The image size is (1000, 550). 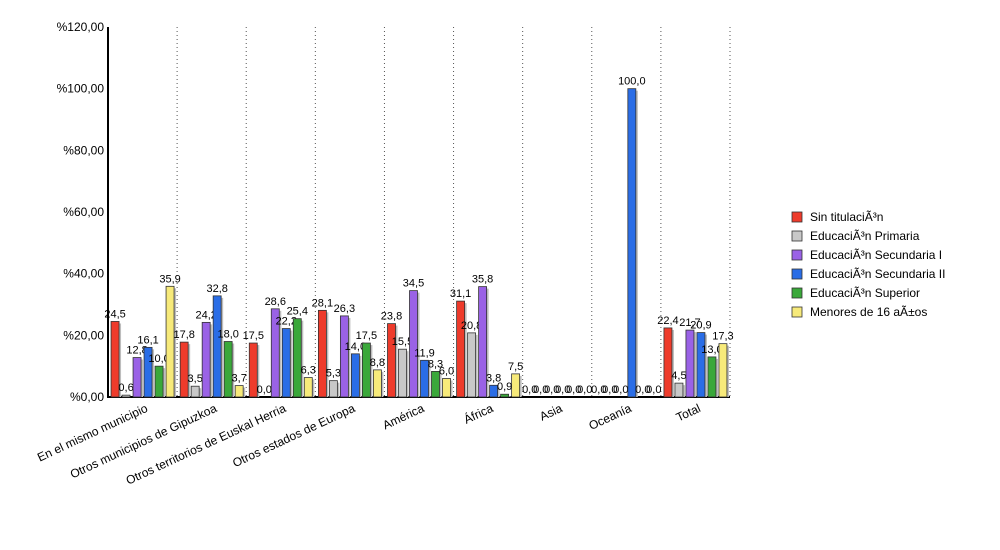 I want to click on data-label: 23,8, so click(x=391, y=317).